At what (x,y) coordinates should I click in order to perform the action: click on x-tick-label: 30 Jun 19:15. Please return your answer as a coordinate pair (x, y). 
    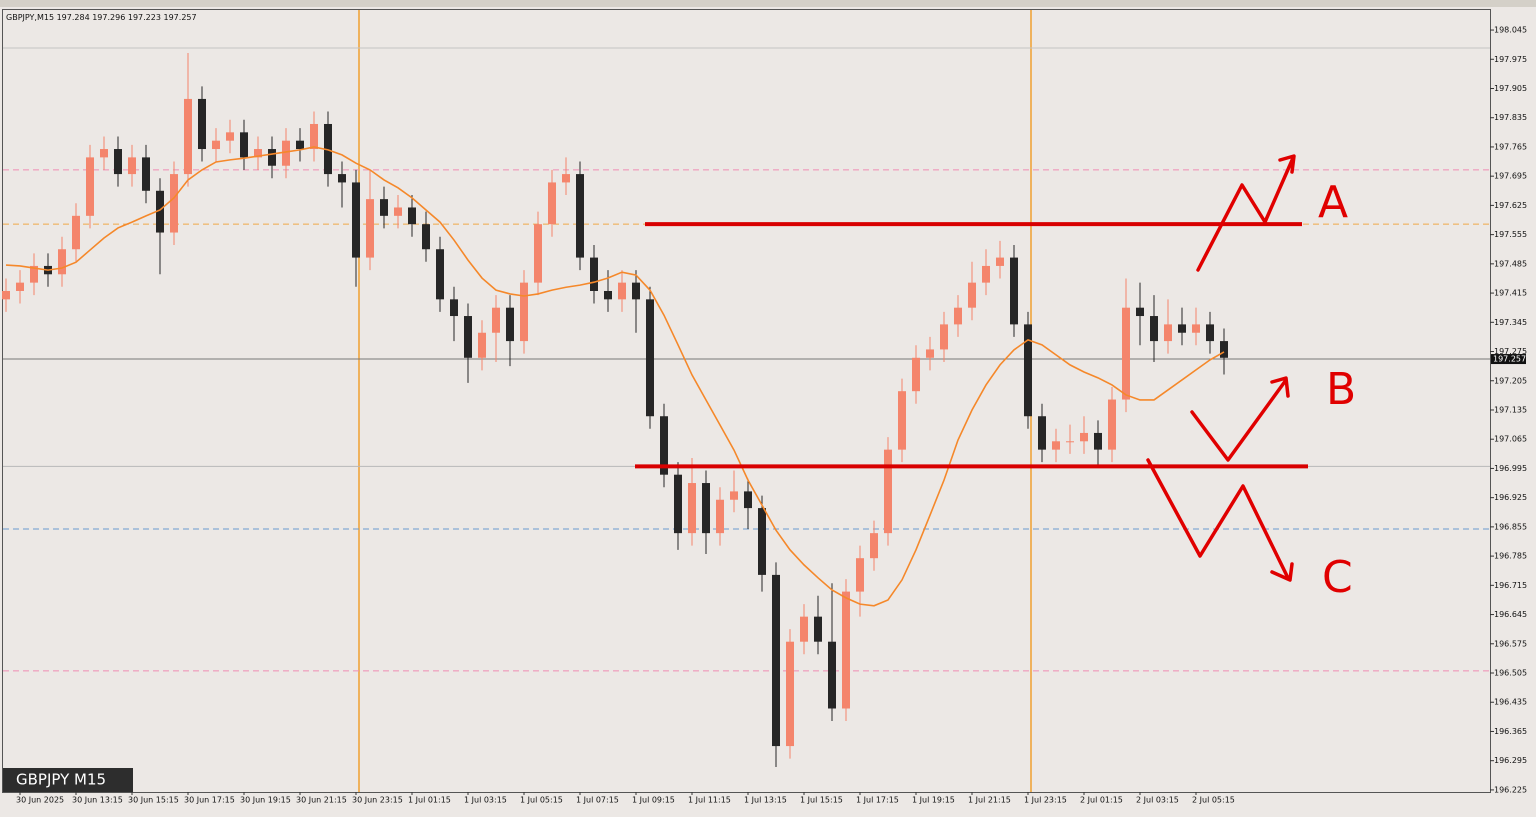
    Looking at the image, I should click on (265, 800).